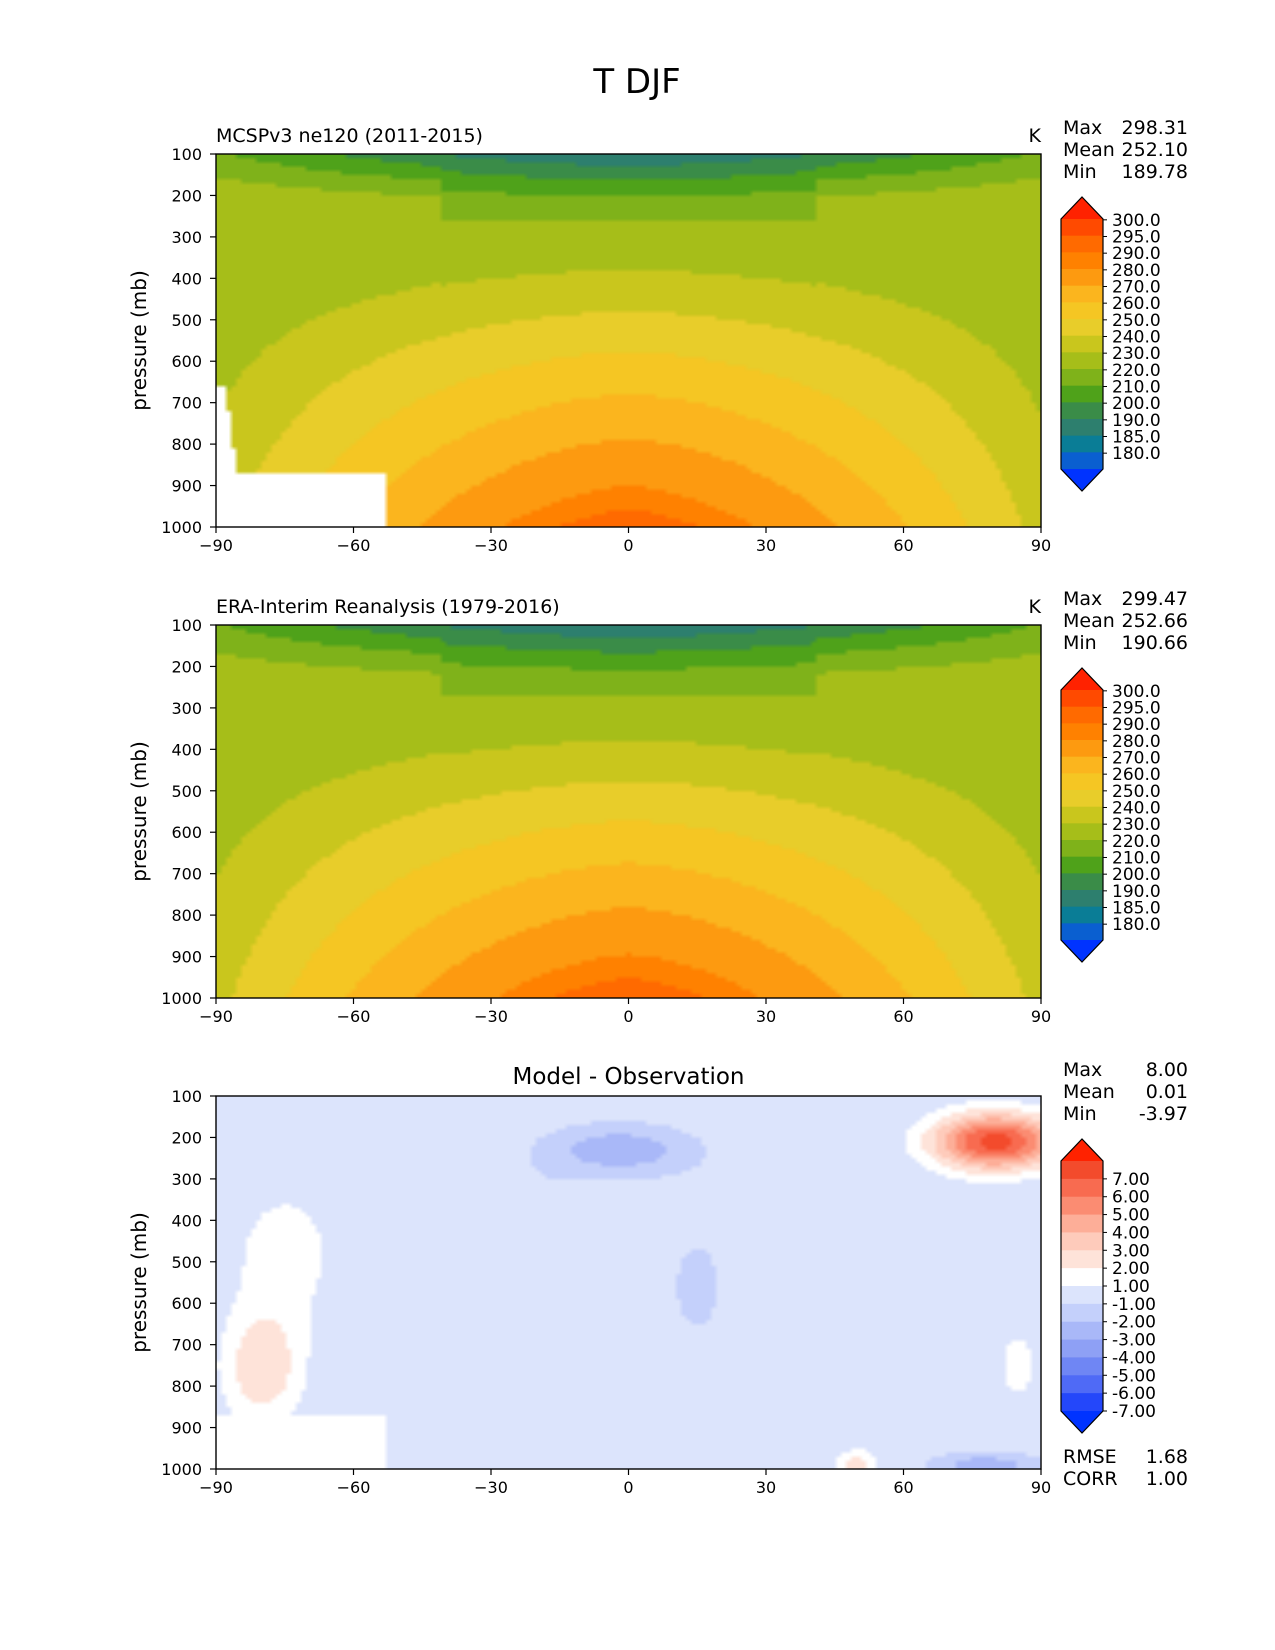 The height and width of the screenshot is (1650, 1275). Describe the element at coordinates (1035, 607) in the screenshot. I see `units-label: K` at that location.